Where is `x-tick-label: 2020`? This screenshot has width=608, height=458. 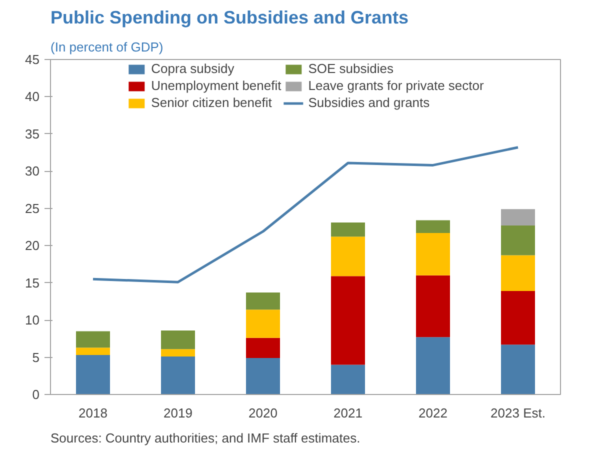
x-tick-label: 2020 is located at coordinates (263, 413).